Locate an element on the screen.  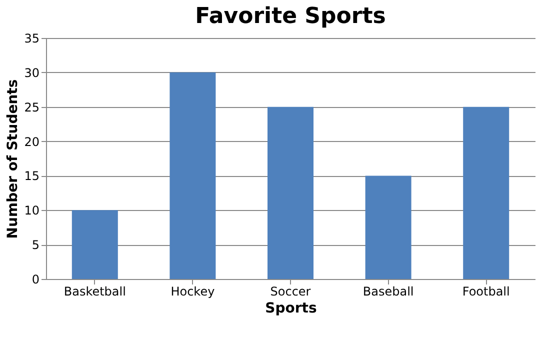
y-tick-label: 0 is located at coordinates (36, 279).